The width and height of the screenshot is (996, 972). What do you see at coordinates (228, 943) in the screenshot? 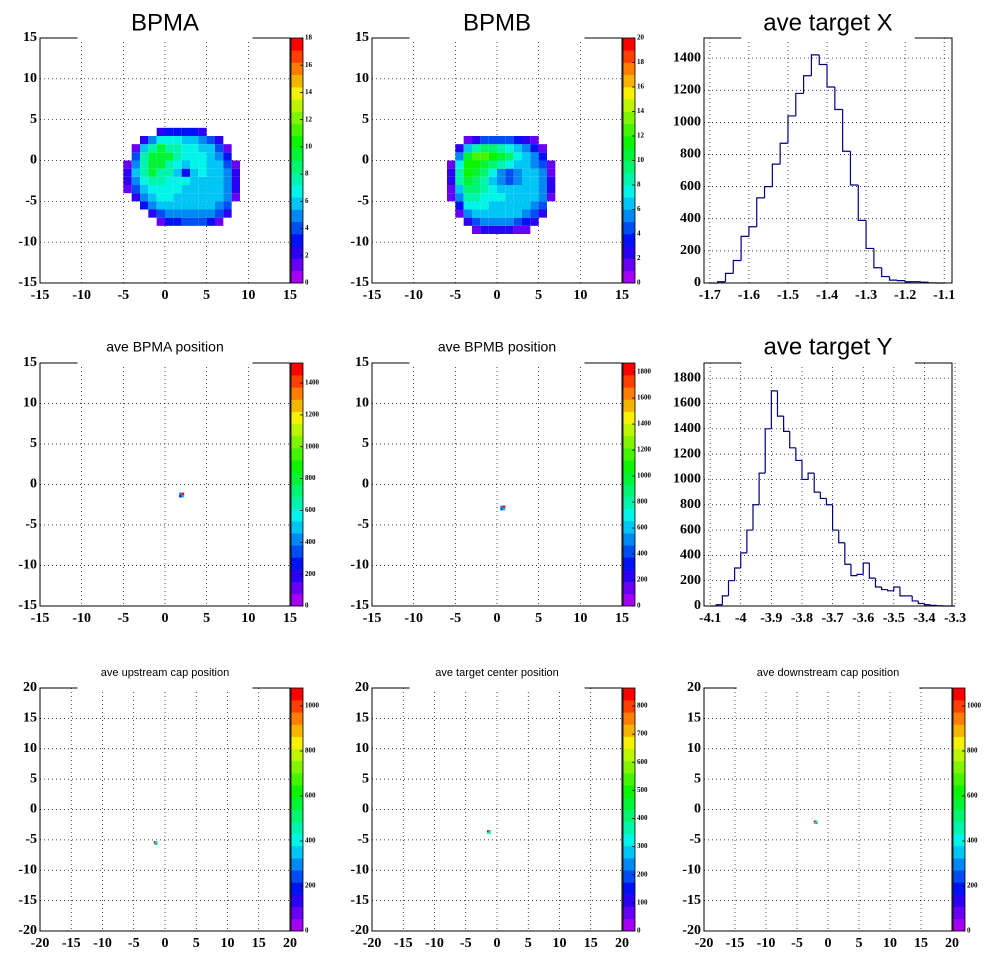
I see `x-tick-label: 10` at bounding box center [228, 943].